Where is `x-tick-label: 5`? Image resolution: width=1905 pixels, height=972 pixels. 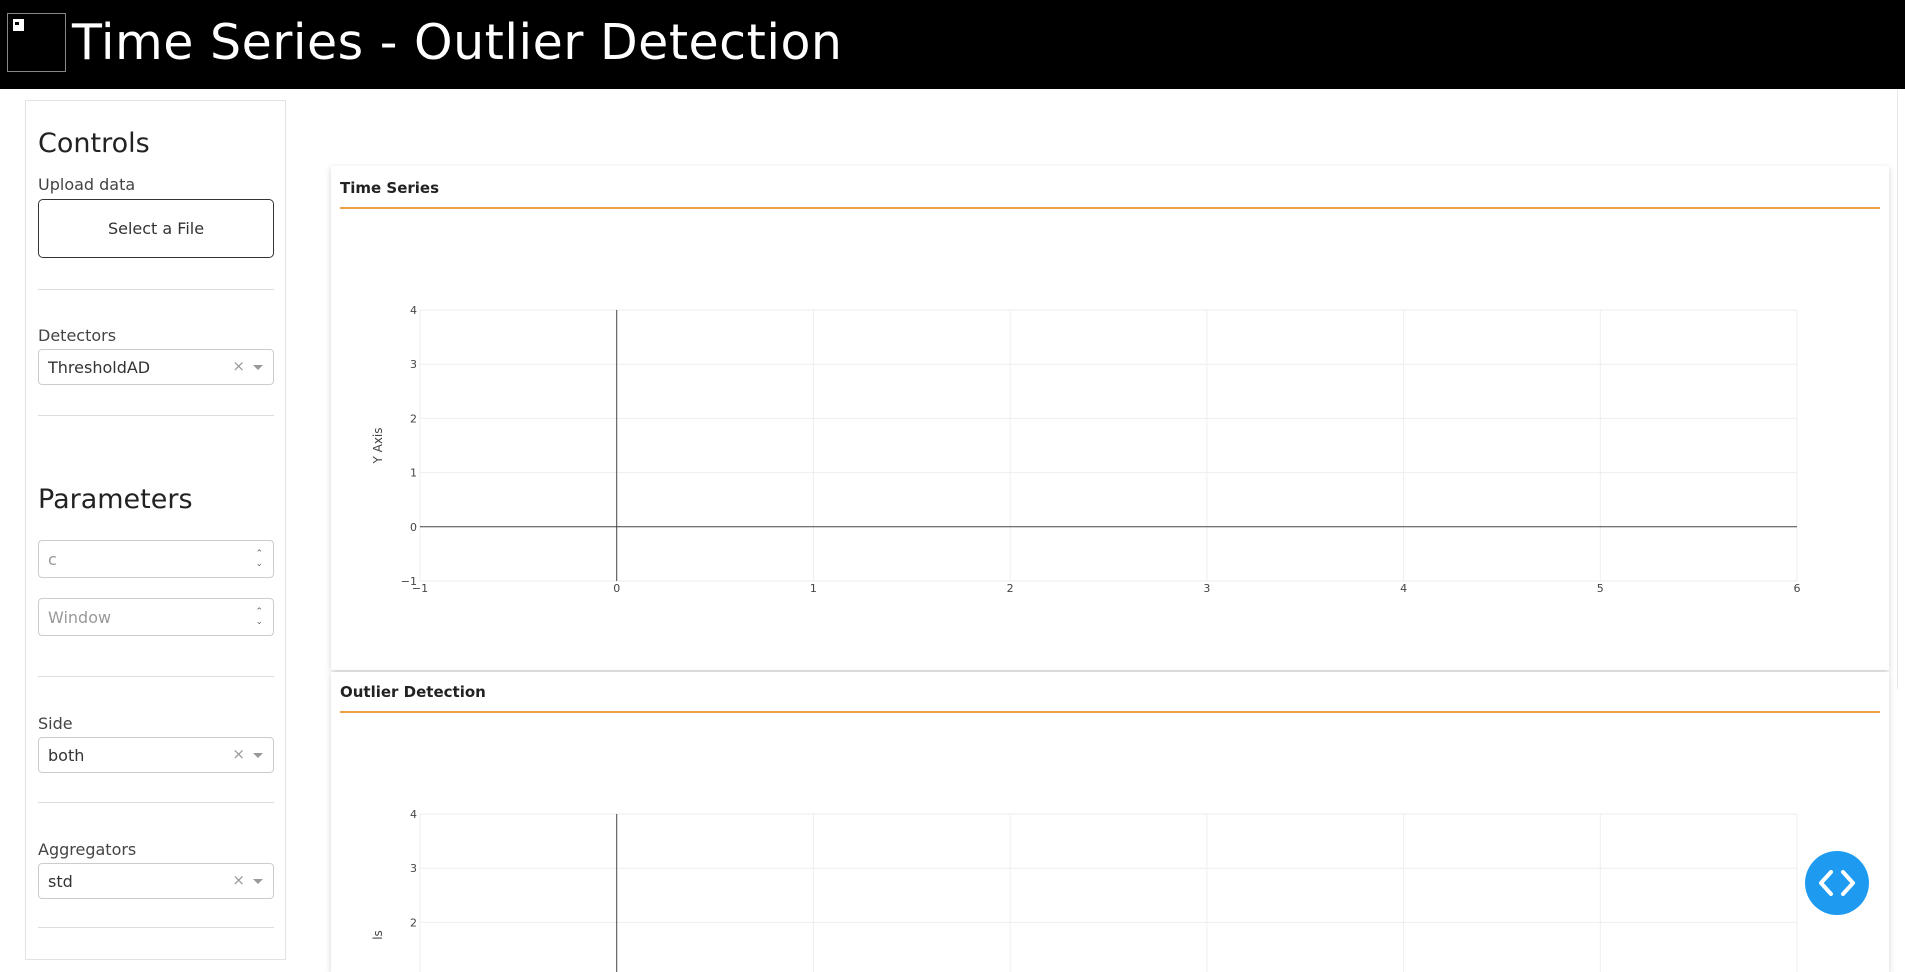
x-tick-label: 5 is located at coordinates (1600, 588).